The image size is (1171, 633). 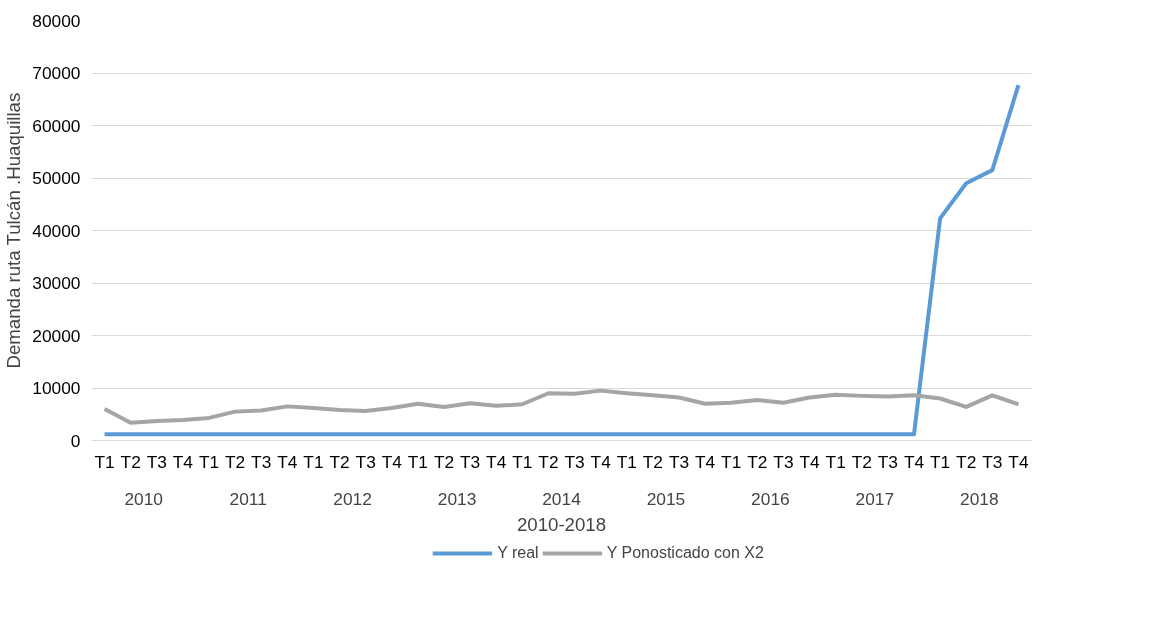 I want to click on line-series, so click(x=561, y=406).